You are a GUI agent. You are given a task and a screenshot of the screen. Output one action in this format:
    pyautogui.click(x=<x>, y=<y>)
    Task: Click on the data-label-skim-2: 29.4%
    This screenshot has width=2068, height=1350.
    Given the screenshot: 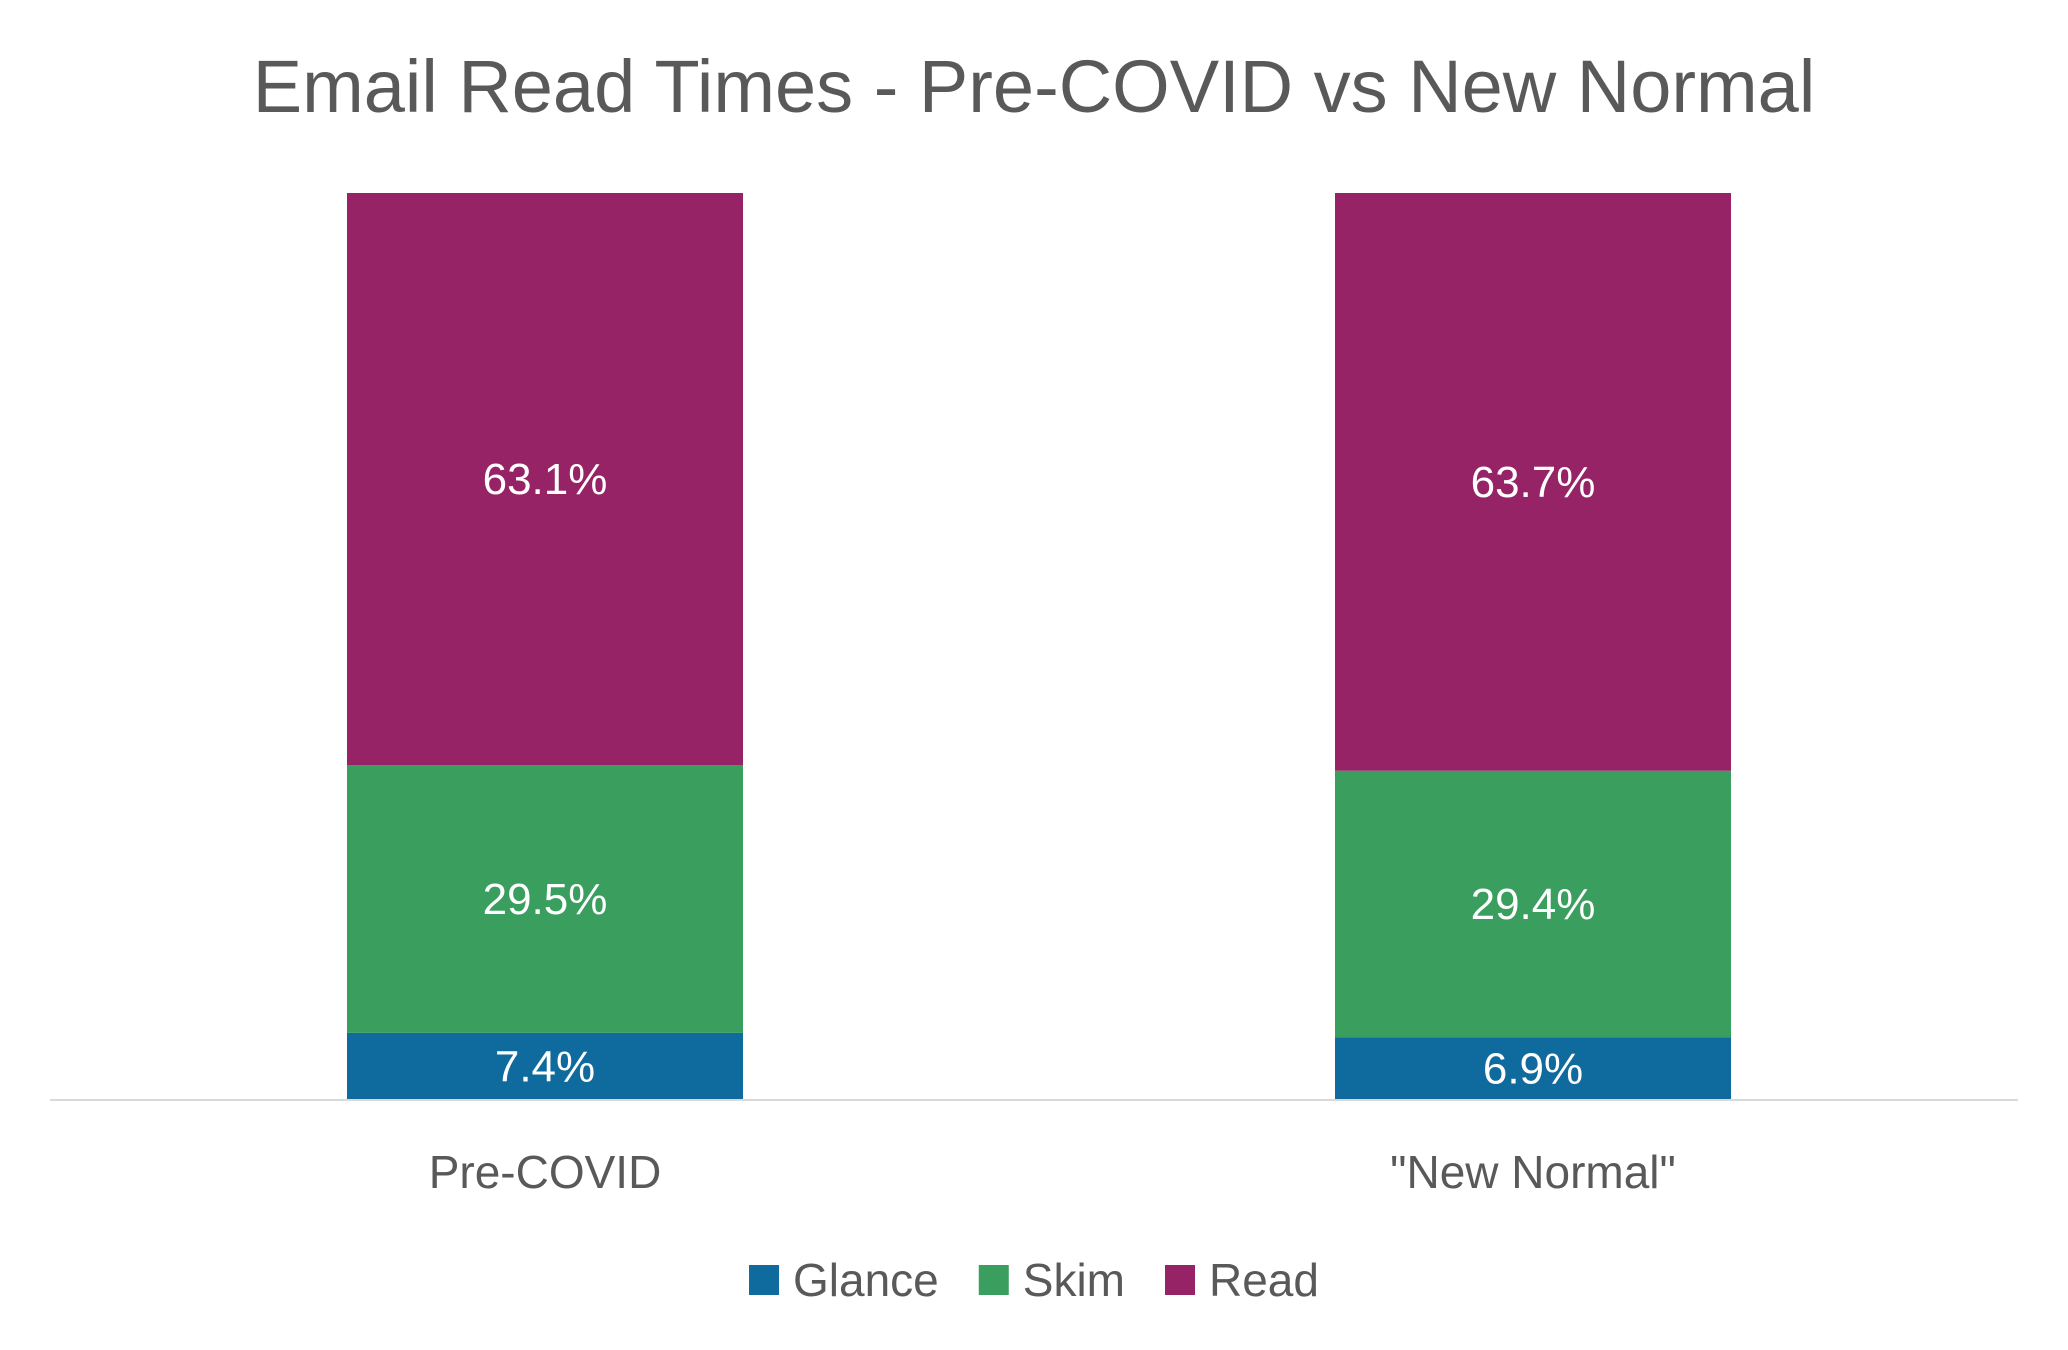 What is the action you would take?
    pyautogui.click(x=1533, y=904)
    